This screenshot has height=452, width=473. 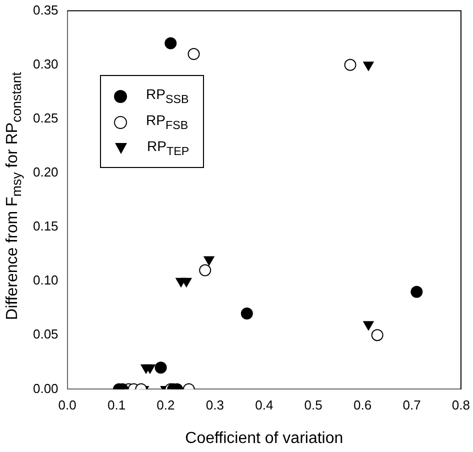 I want to click on y-tick-label: 0.25, so click(x=45, y=118).